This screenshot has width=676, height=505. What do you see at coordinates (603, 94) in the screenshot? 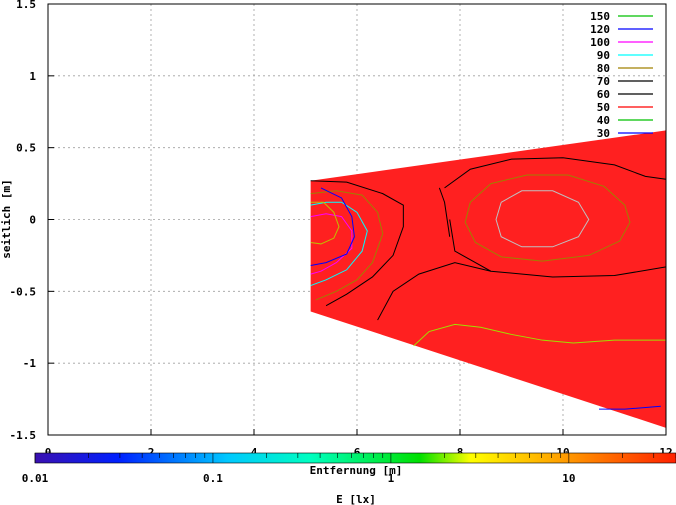
I see `legend-label: 60` at bounding box center [603, 94].